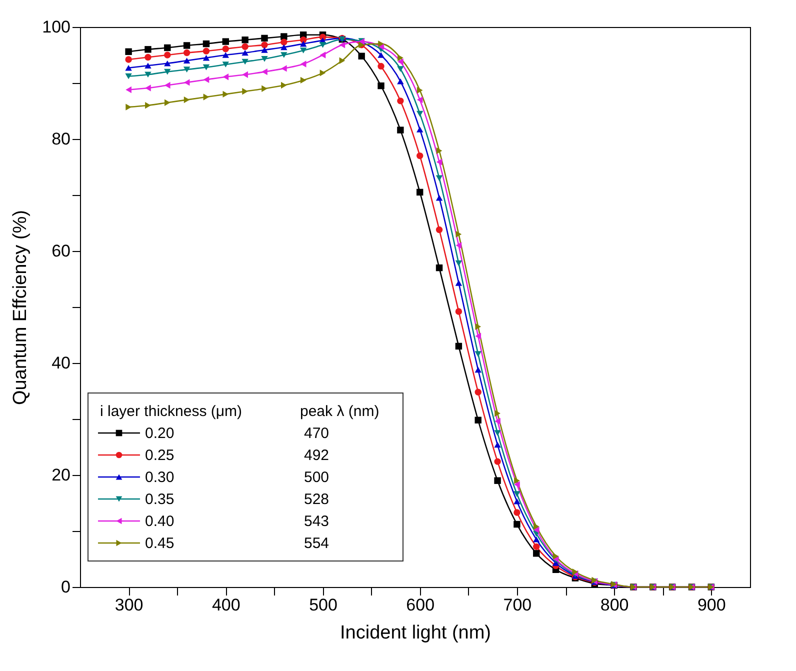 The width and height of the screenshot is (796, 671). What do you see at coordinates (61, 139) in the screenshot?
I see `y-tick-label: 80` at bounding box center [61, 139].